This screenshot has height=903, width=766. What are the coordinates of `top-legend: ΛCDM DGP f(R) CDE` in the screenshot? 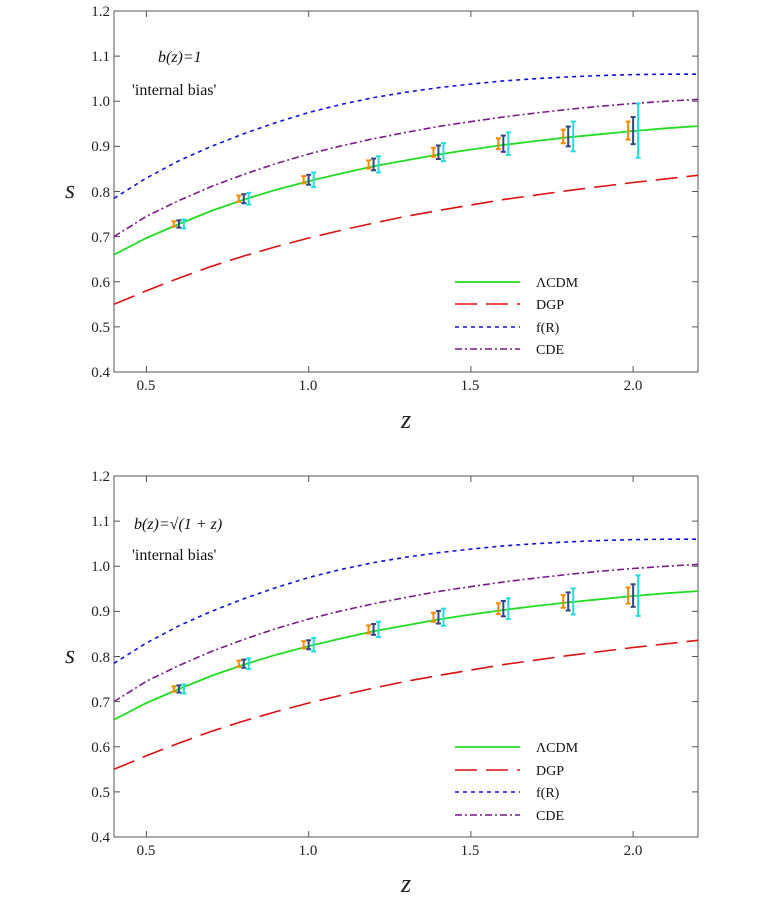 It's located at (517, 317).